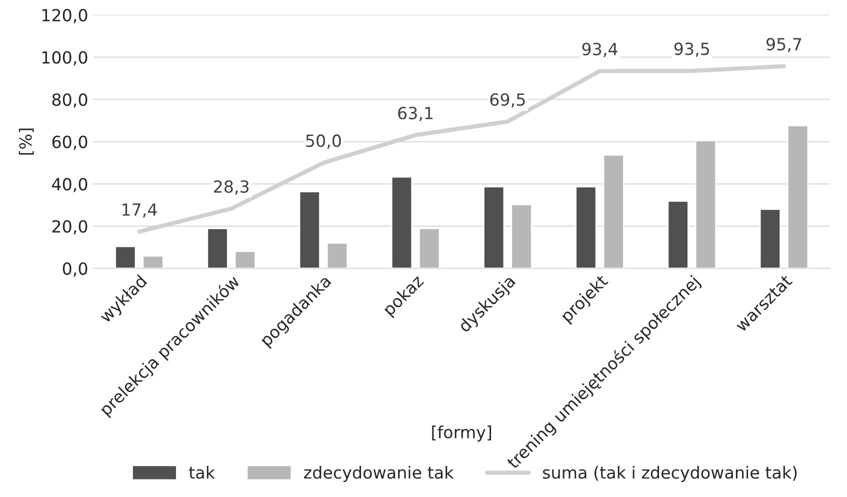  Describe the element at coordinates (26, 141) in the screenshot. I see `y-axis-title: [%]` at that location.